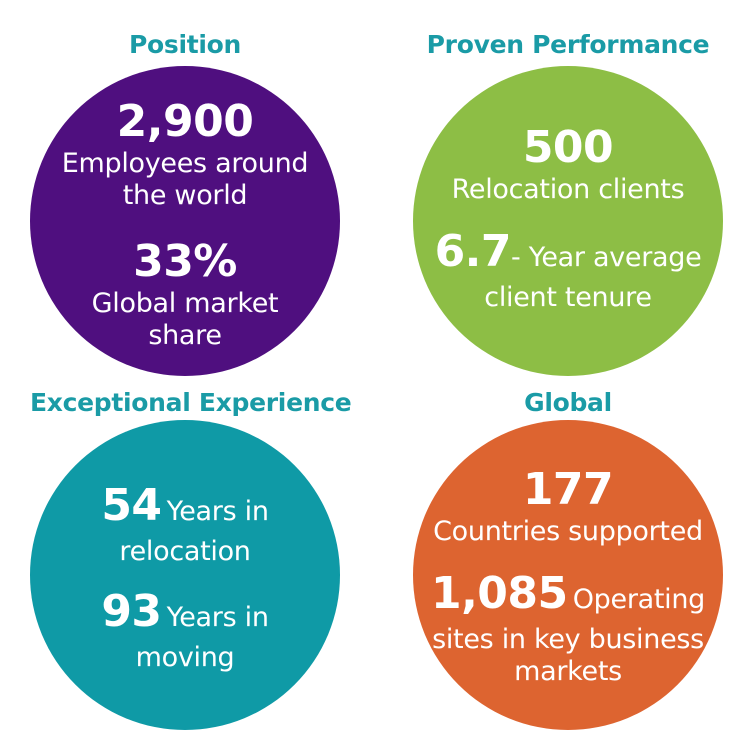  I want to click on relocation-years-suffix: Years in, so click(217, 511).